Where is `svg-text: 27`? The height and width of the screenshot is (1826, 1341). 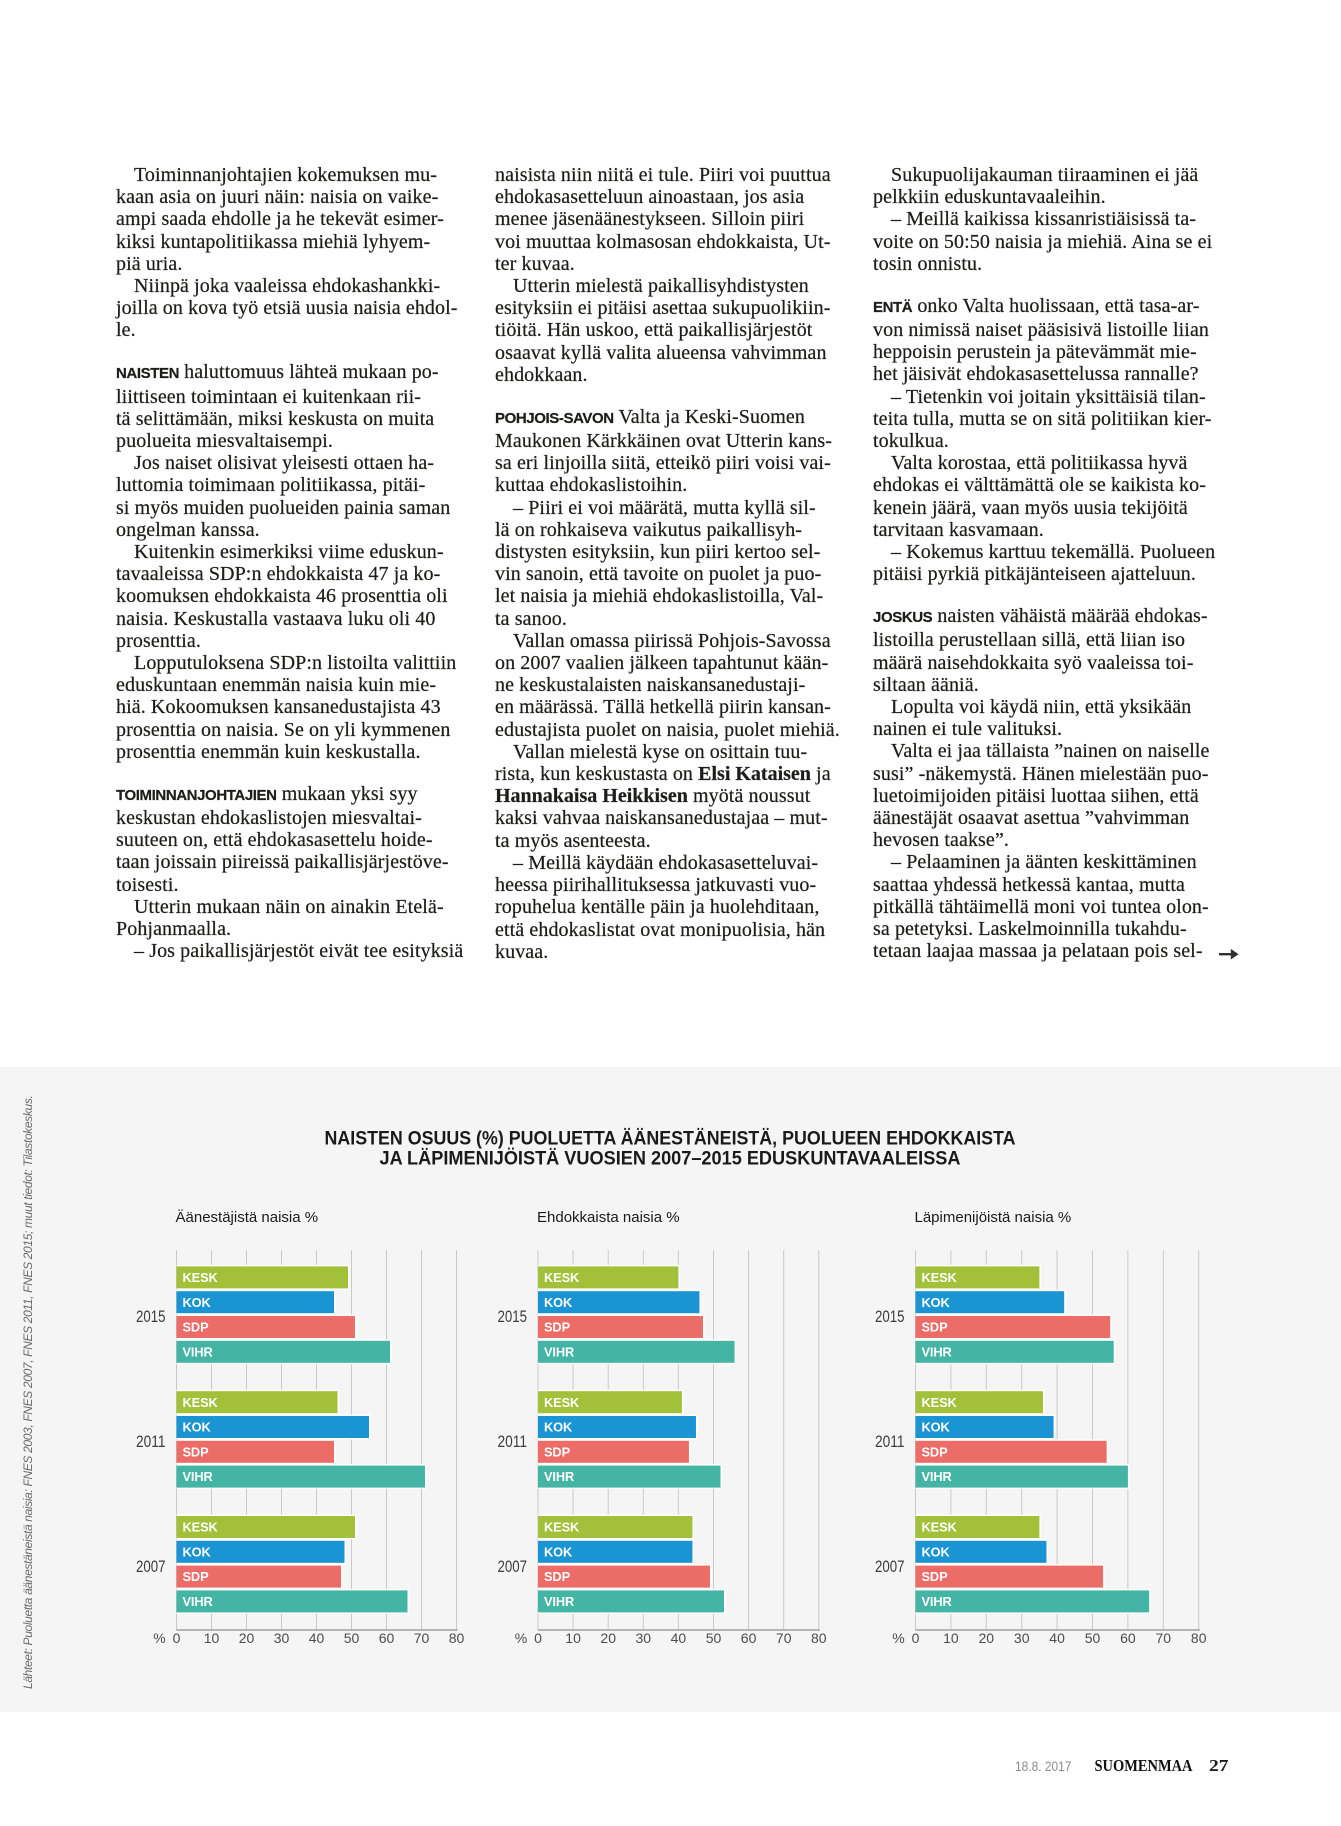 svg-text: 27 is located at coordinates (1219, 1765).